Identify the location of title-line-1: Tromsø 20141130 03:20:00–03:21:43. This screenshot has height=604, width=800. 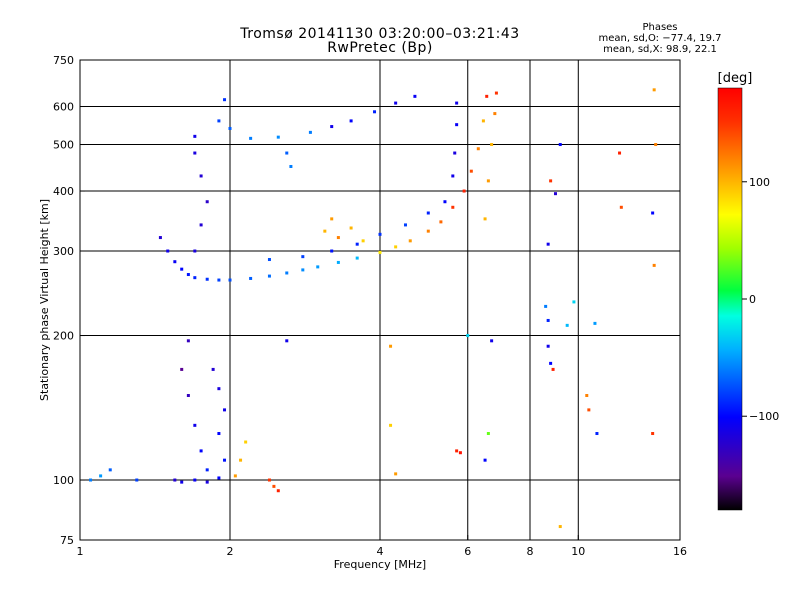
(380, 34).